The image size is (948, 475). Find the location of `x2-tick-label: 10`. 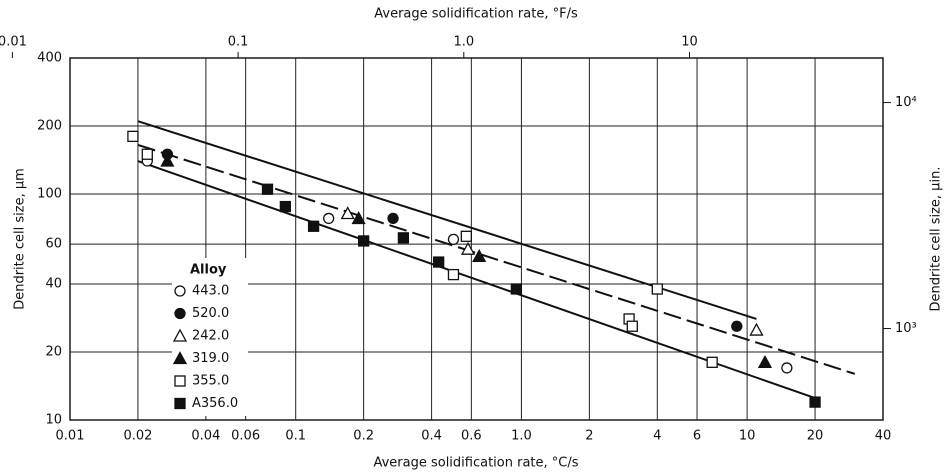

x2-tick-label: 10 is located at coordinates (689, 42).